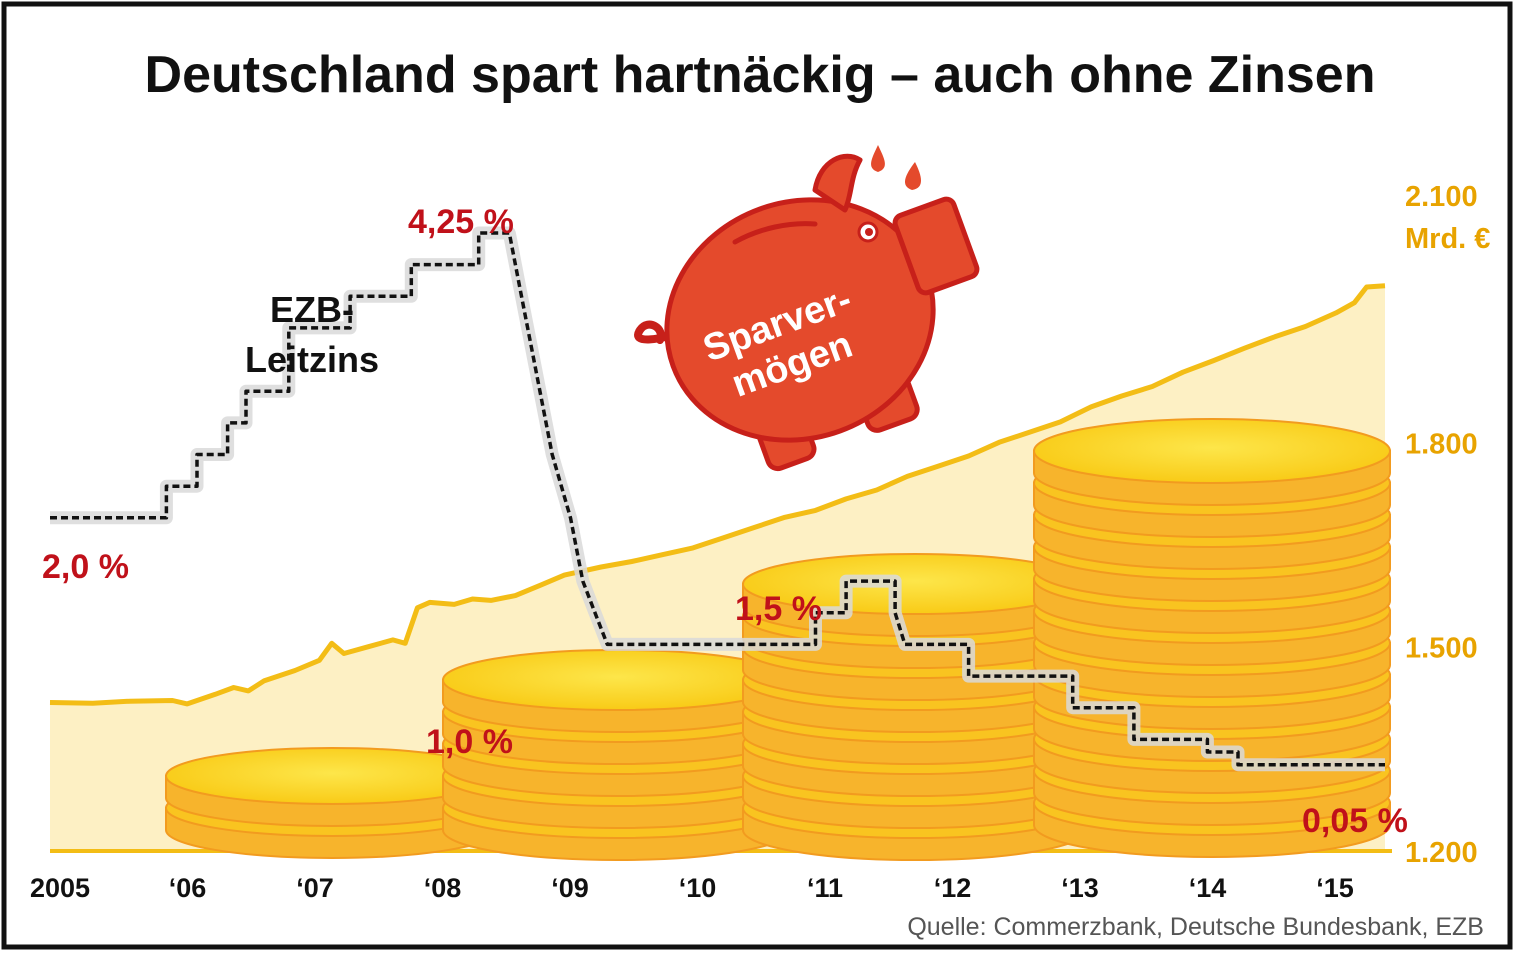  What do you see at coordinates (825, 888) in the screenshot?
I see `x-tick-label: ‘11` at bounding box center [825, 888].